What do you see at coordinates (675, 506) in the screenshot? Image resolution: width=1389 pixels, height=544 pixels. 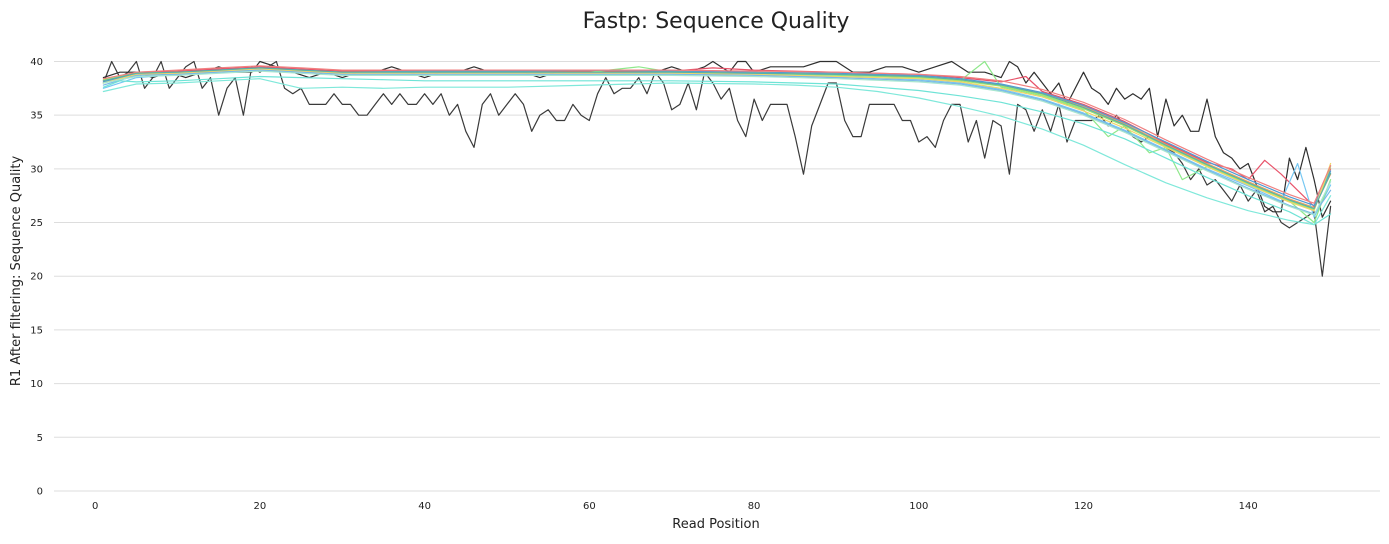 I see `x-axis-ticks: 0 20 40 60 80 100 120 140` at bounding box center [675, 506].